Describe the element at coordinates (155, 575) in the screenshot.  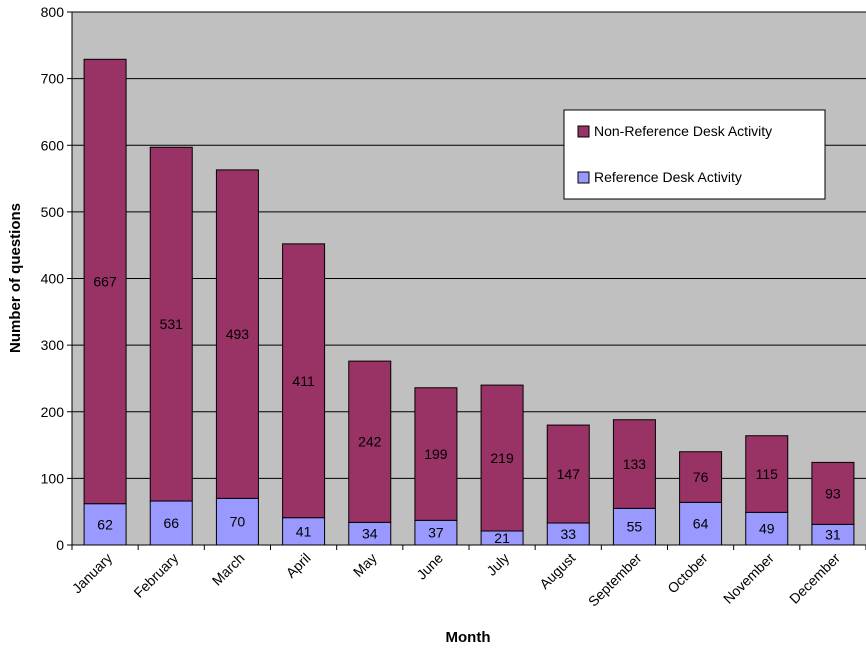
I see `x-tick-label-february: February` at that location.